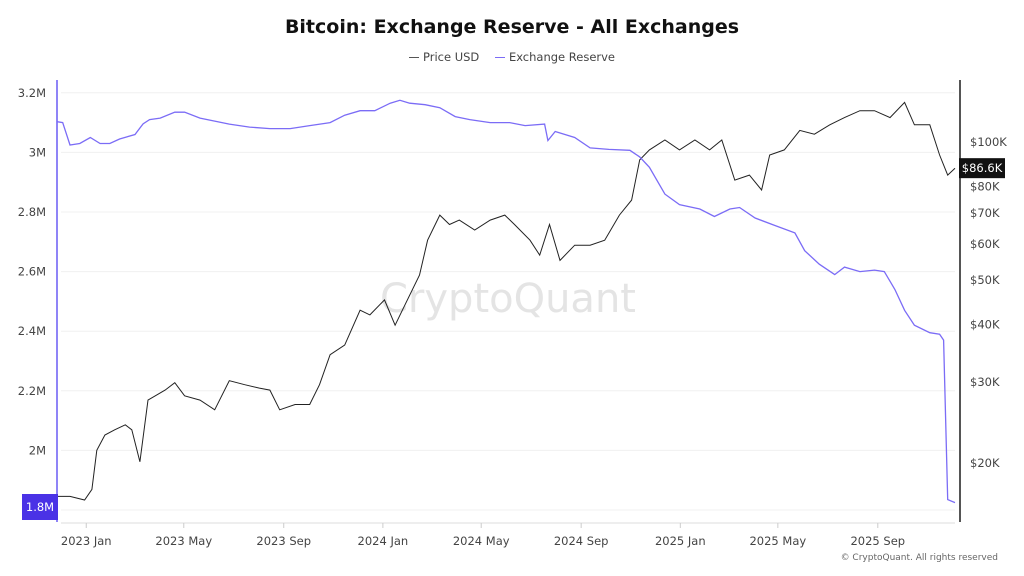 The height and width of the screenshot is (576, 1024). Describe the element at coordinates (985, 325) in the screenshot. I see `y-right-tick-label: $40K` at that location.